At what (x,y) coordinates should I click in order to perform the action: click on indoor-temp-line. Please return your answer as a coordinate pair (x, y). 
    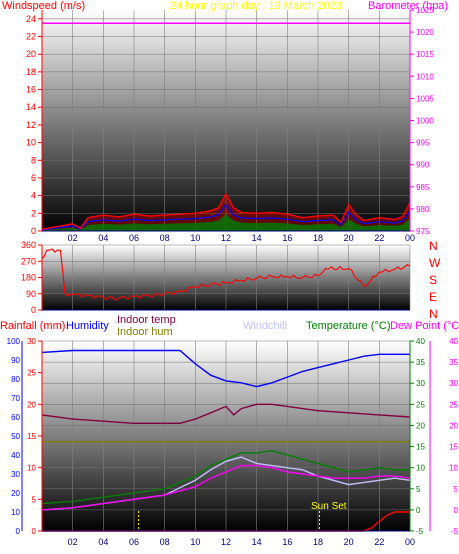
    Looking at the image, I should click on (226, 413).